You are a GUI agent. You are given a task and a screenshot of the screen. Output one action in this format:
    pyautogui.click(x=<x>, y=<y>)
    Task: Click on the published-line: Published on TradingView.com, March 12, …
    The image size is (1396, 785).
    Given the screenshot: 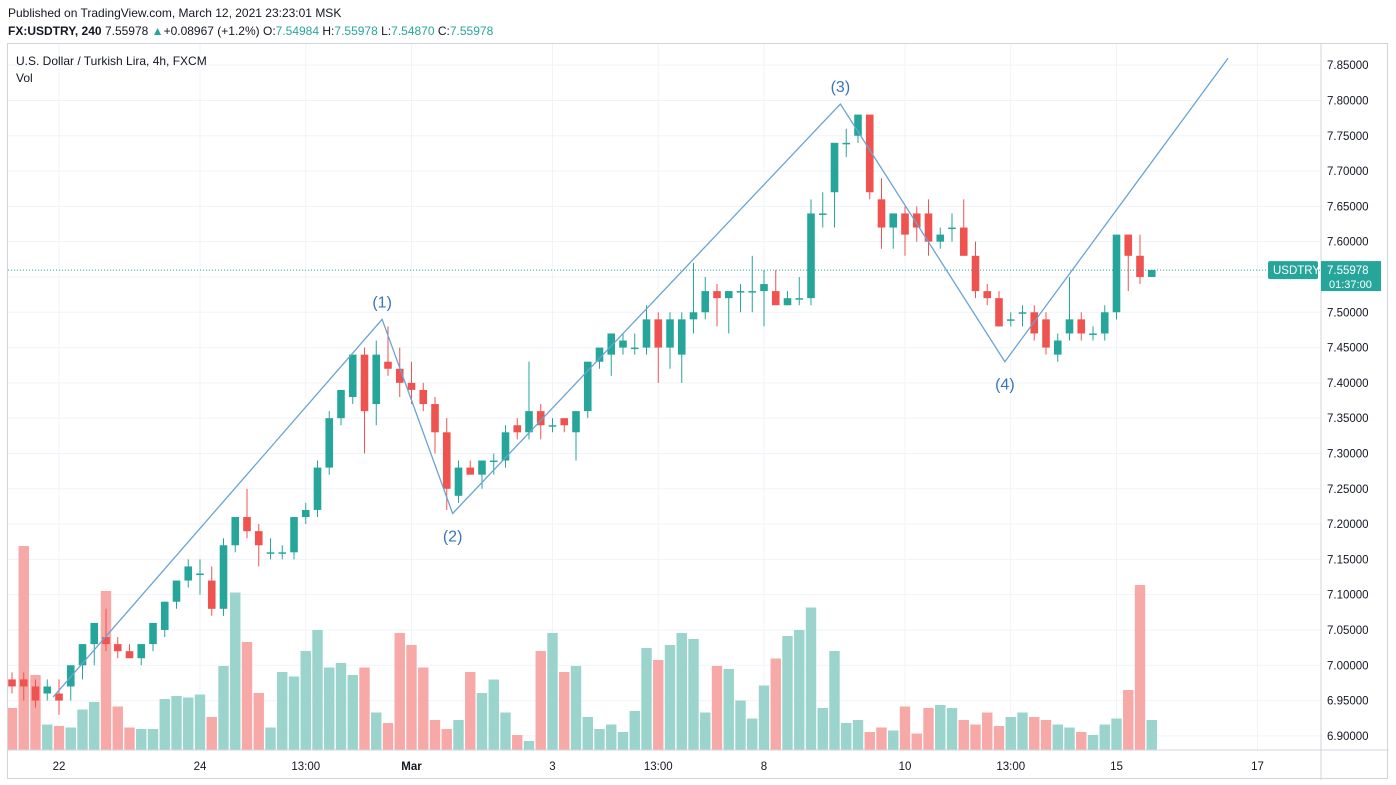 What is the action you would take?
    pyautogui.click(x=175, y=13)
    